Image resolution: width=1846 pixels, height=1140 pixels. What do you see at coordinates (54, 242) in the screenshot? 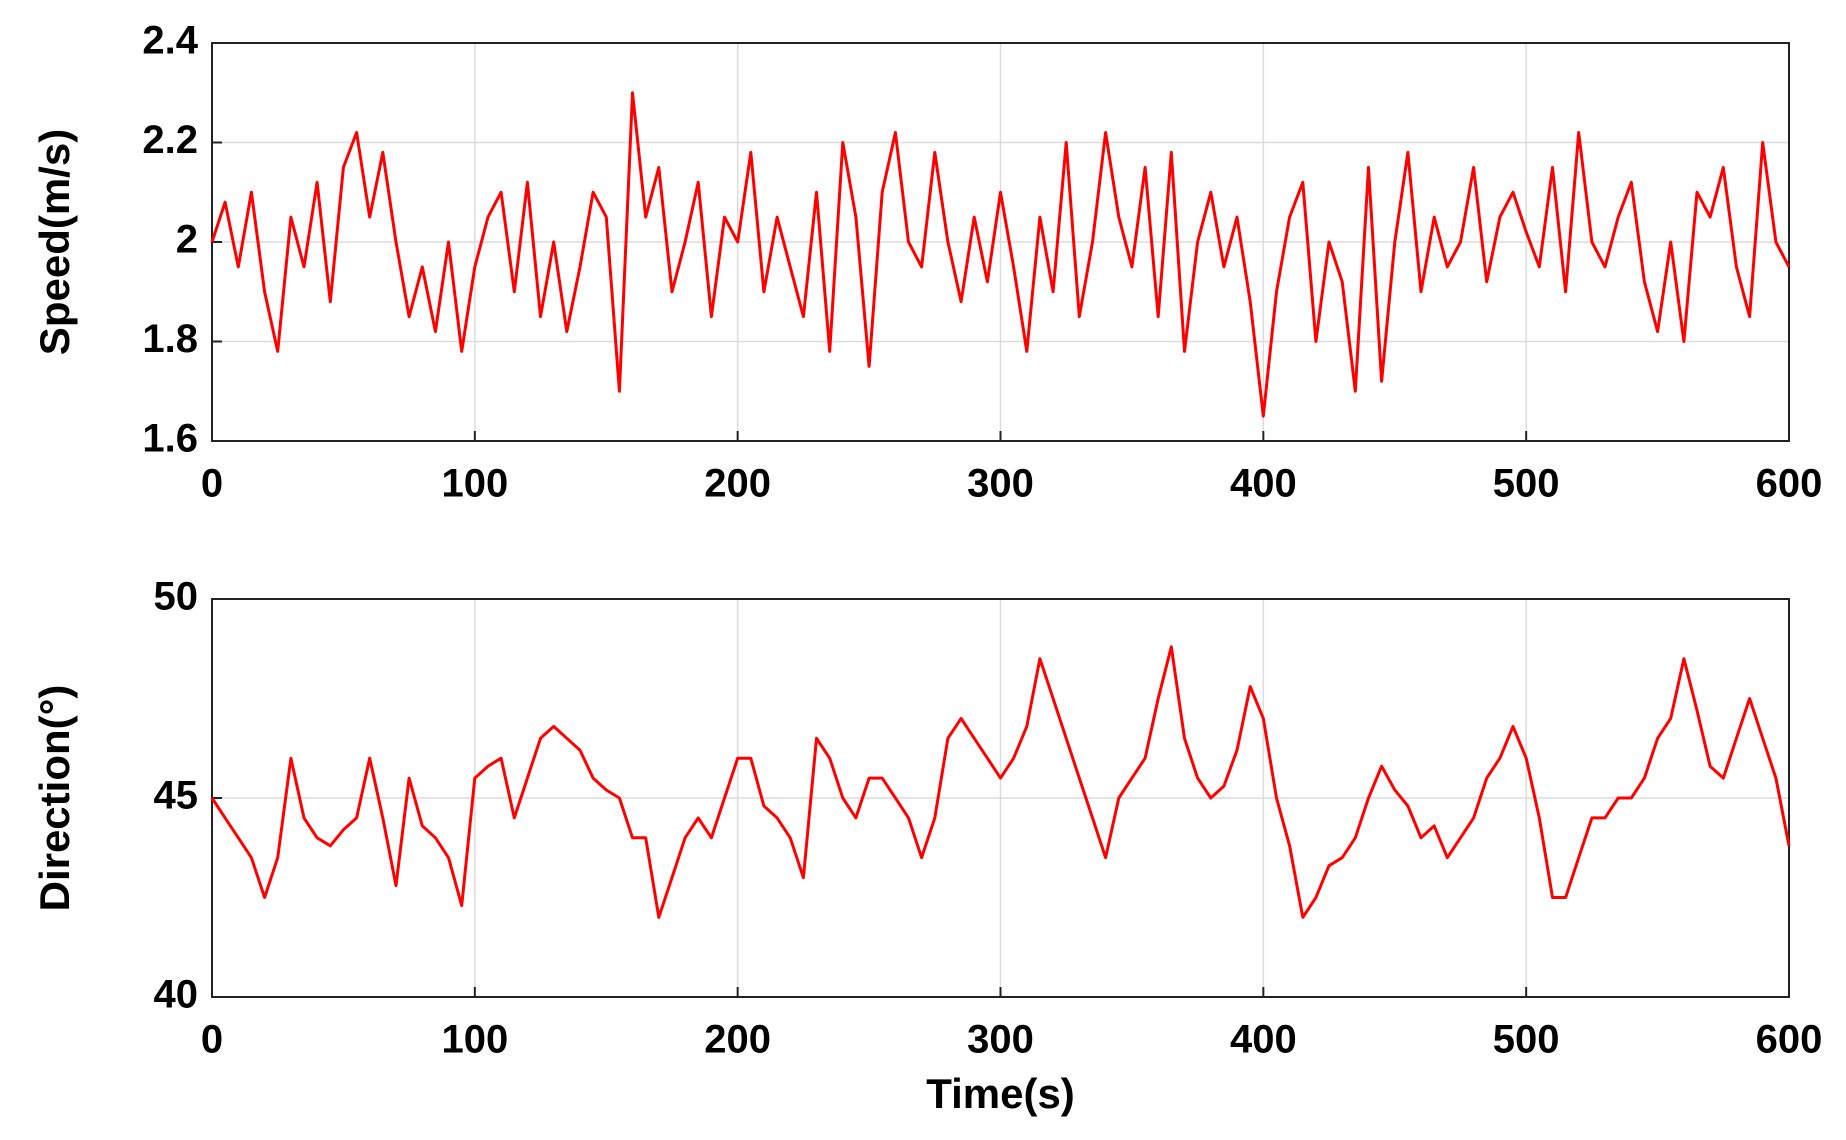
I see `y-axis-label: Speed(m/s)` at bounding box center [54, 242].